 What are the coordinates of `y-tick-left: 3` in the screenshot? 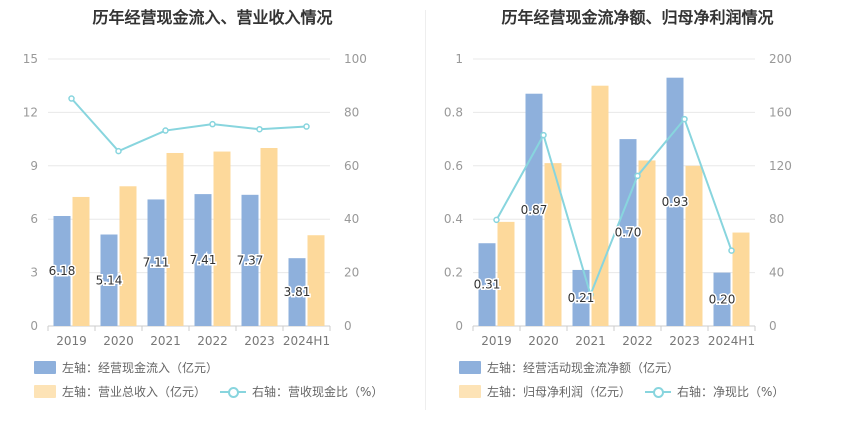 It's located at (34, 273).